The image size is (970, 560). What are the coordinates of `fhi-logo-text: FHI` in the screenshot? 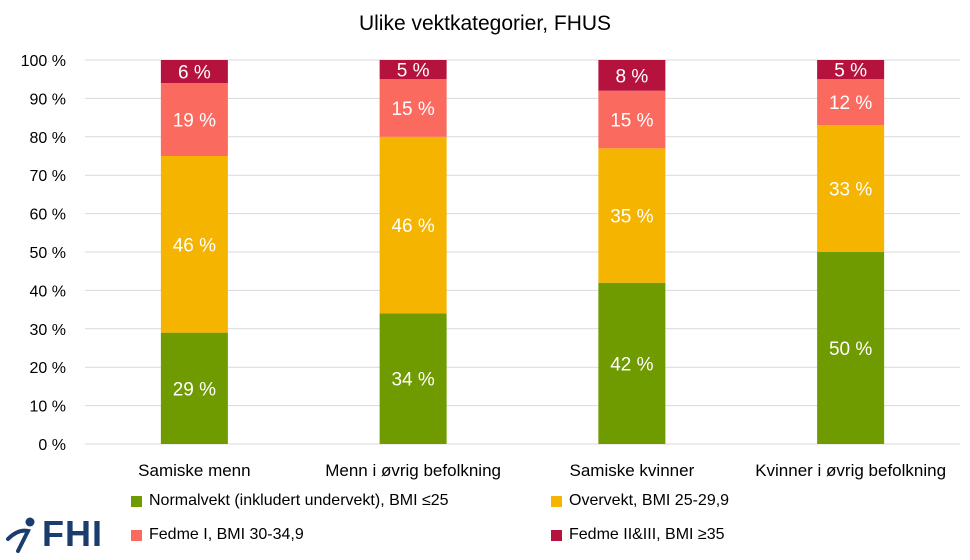 It's located at (72, 533).